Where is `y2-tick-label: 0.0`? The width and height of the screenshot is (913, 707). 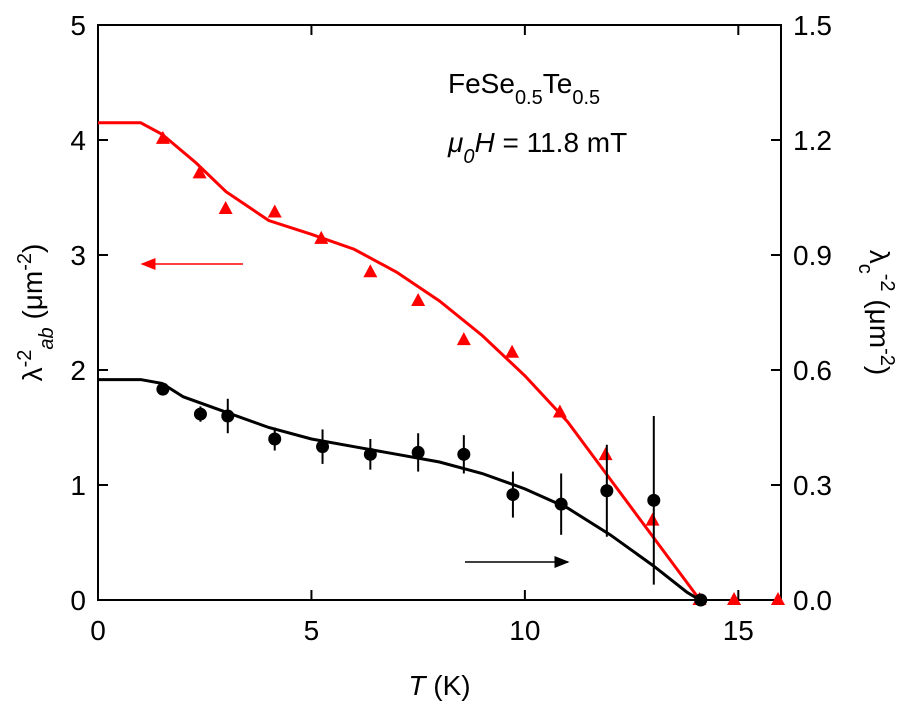 y2-tick-label: 0.0 is located at coordinates (812, 600).